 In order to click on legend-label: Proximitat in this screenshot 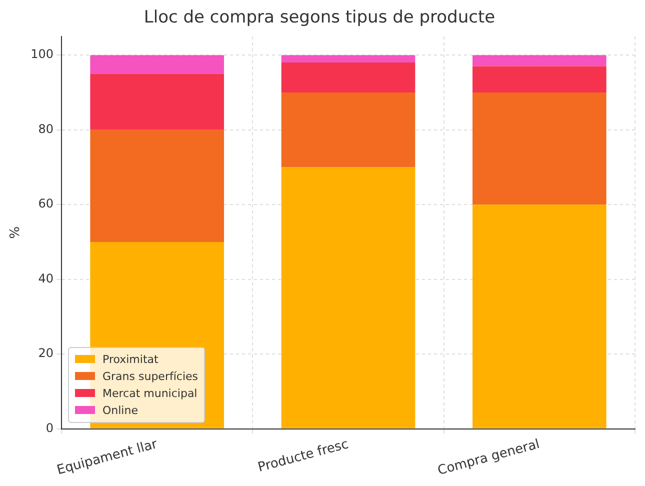, I will do `click(130, 359)`.